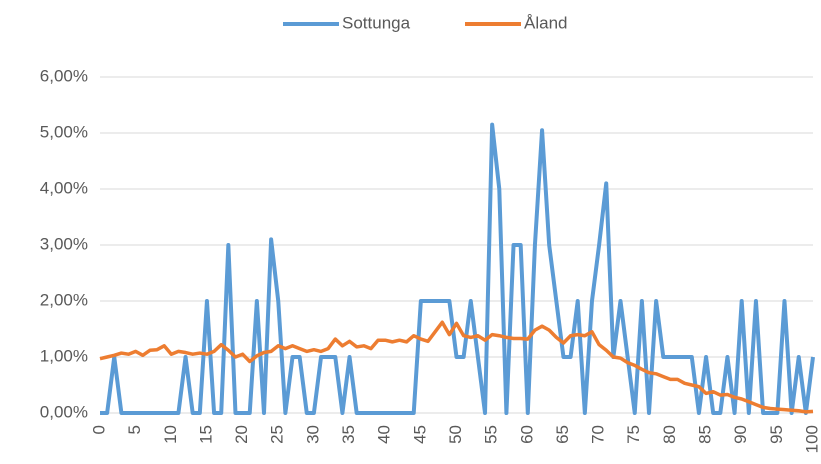 Image resolution: width=821 pixels, height=464 pixels. What do you see at coordinates (598, 434) in the screenshot?
I see `x-tick-label: 70` at bounding box center [598, 434].